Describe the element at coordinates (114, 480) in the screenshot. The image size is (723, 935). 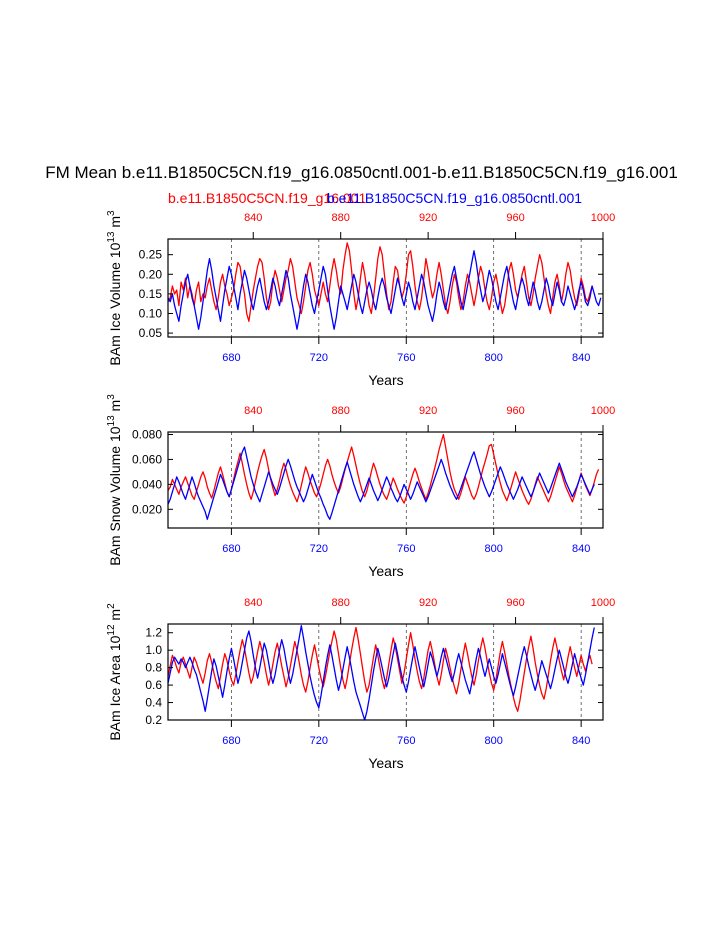
I see `y-axis-label: BAm Snow Volume 1013 m3` at that location.